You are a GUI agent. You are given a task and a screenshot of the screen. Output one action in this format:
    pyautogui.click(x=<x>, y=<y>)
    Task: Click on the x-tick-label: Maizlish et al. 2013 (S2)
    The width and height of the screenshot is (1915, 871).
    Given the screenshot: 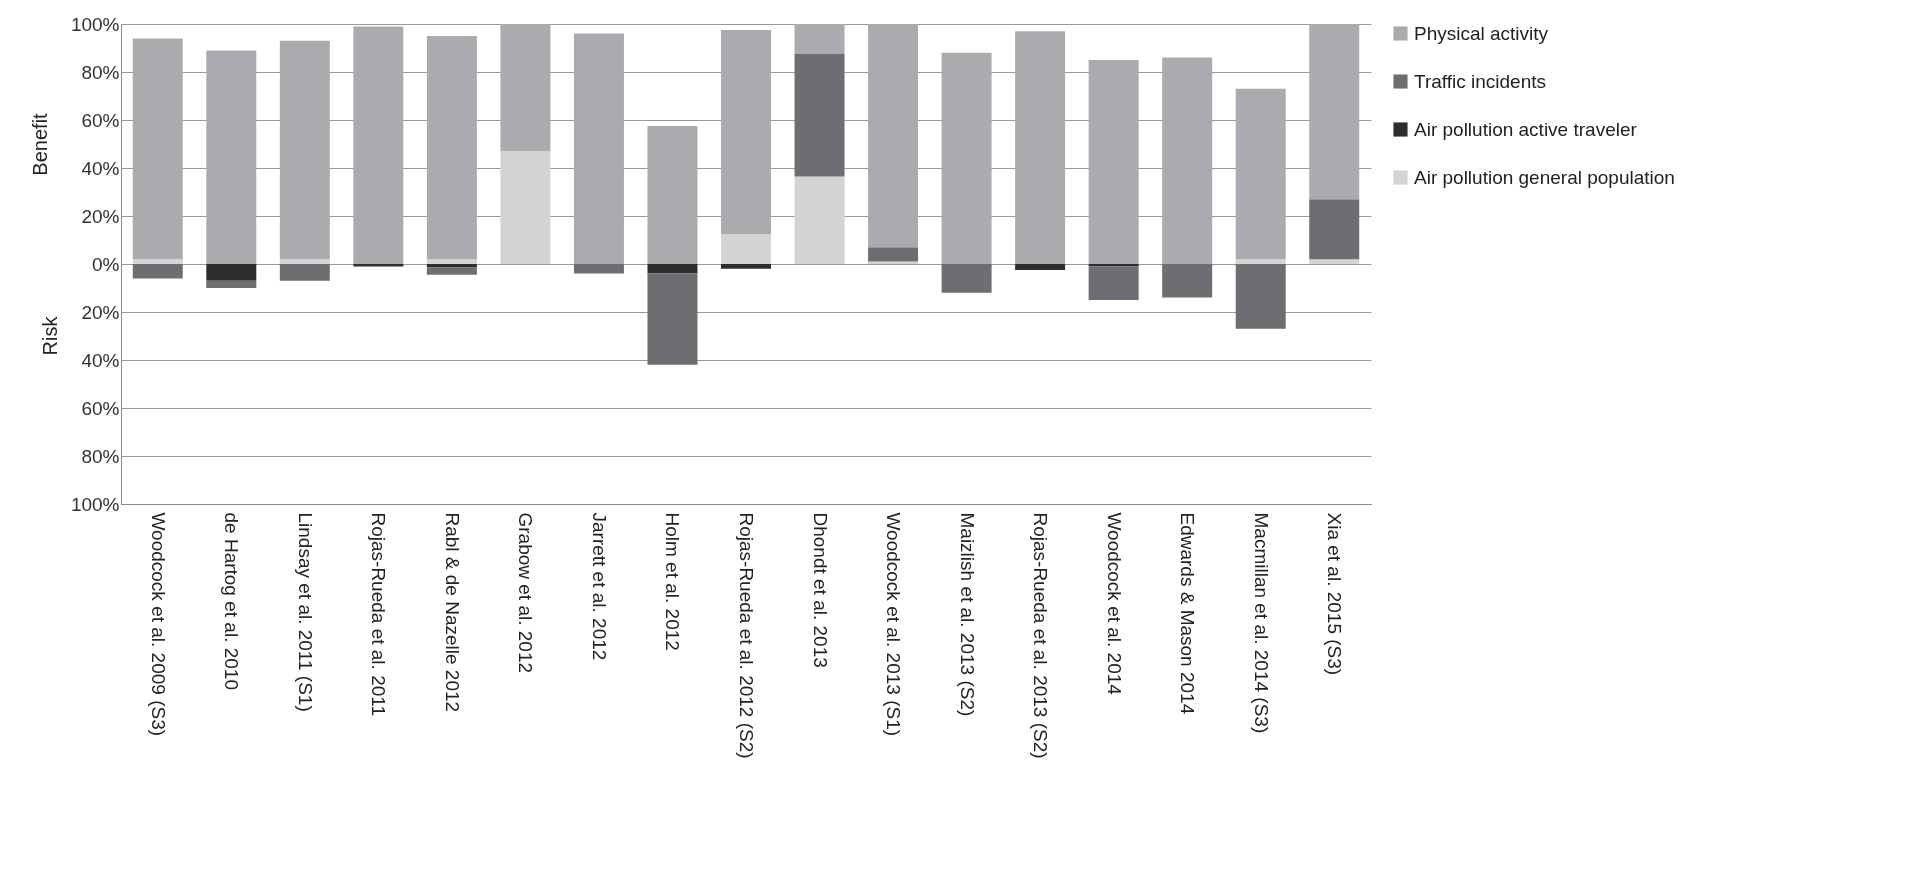 What is the action you would take?
    pyautogui.click(x=967, y=614)
    